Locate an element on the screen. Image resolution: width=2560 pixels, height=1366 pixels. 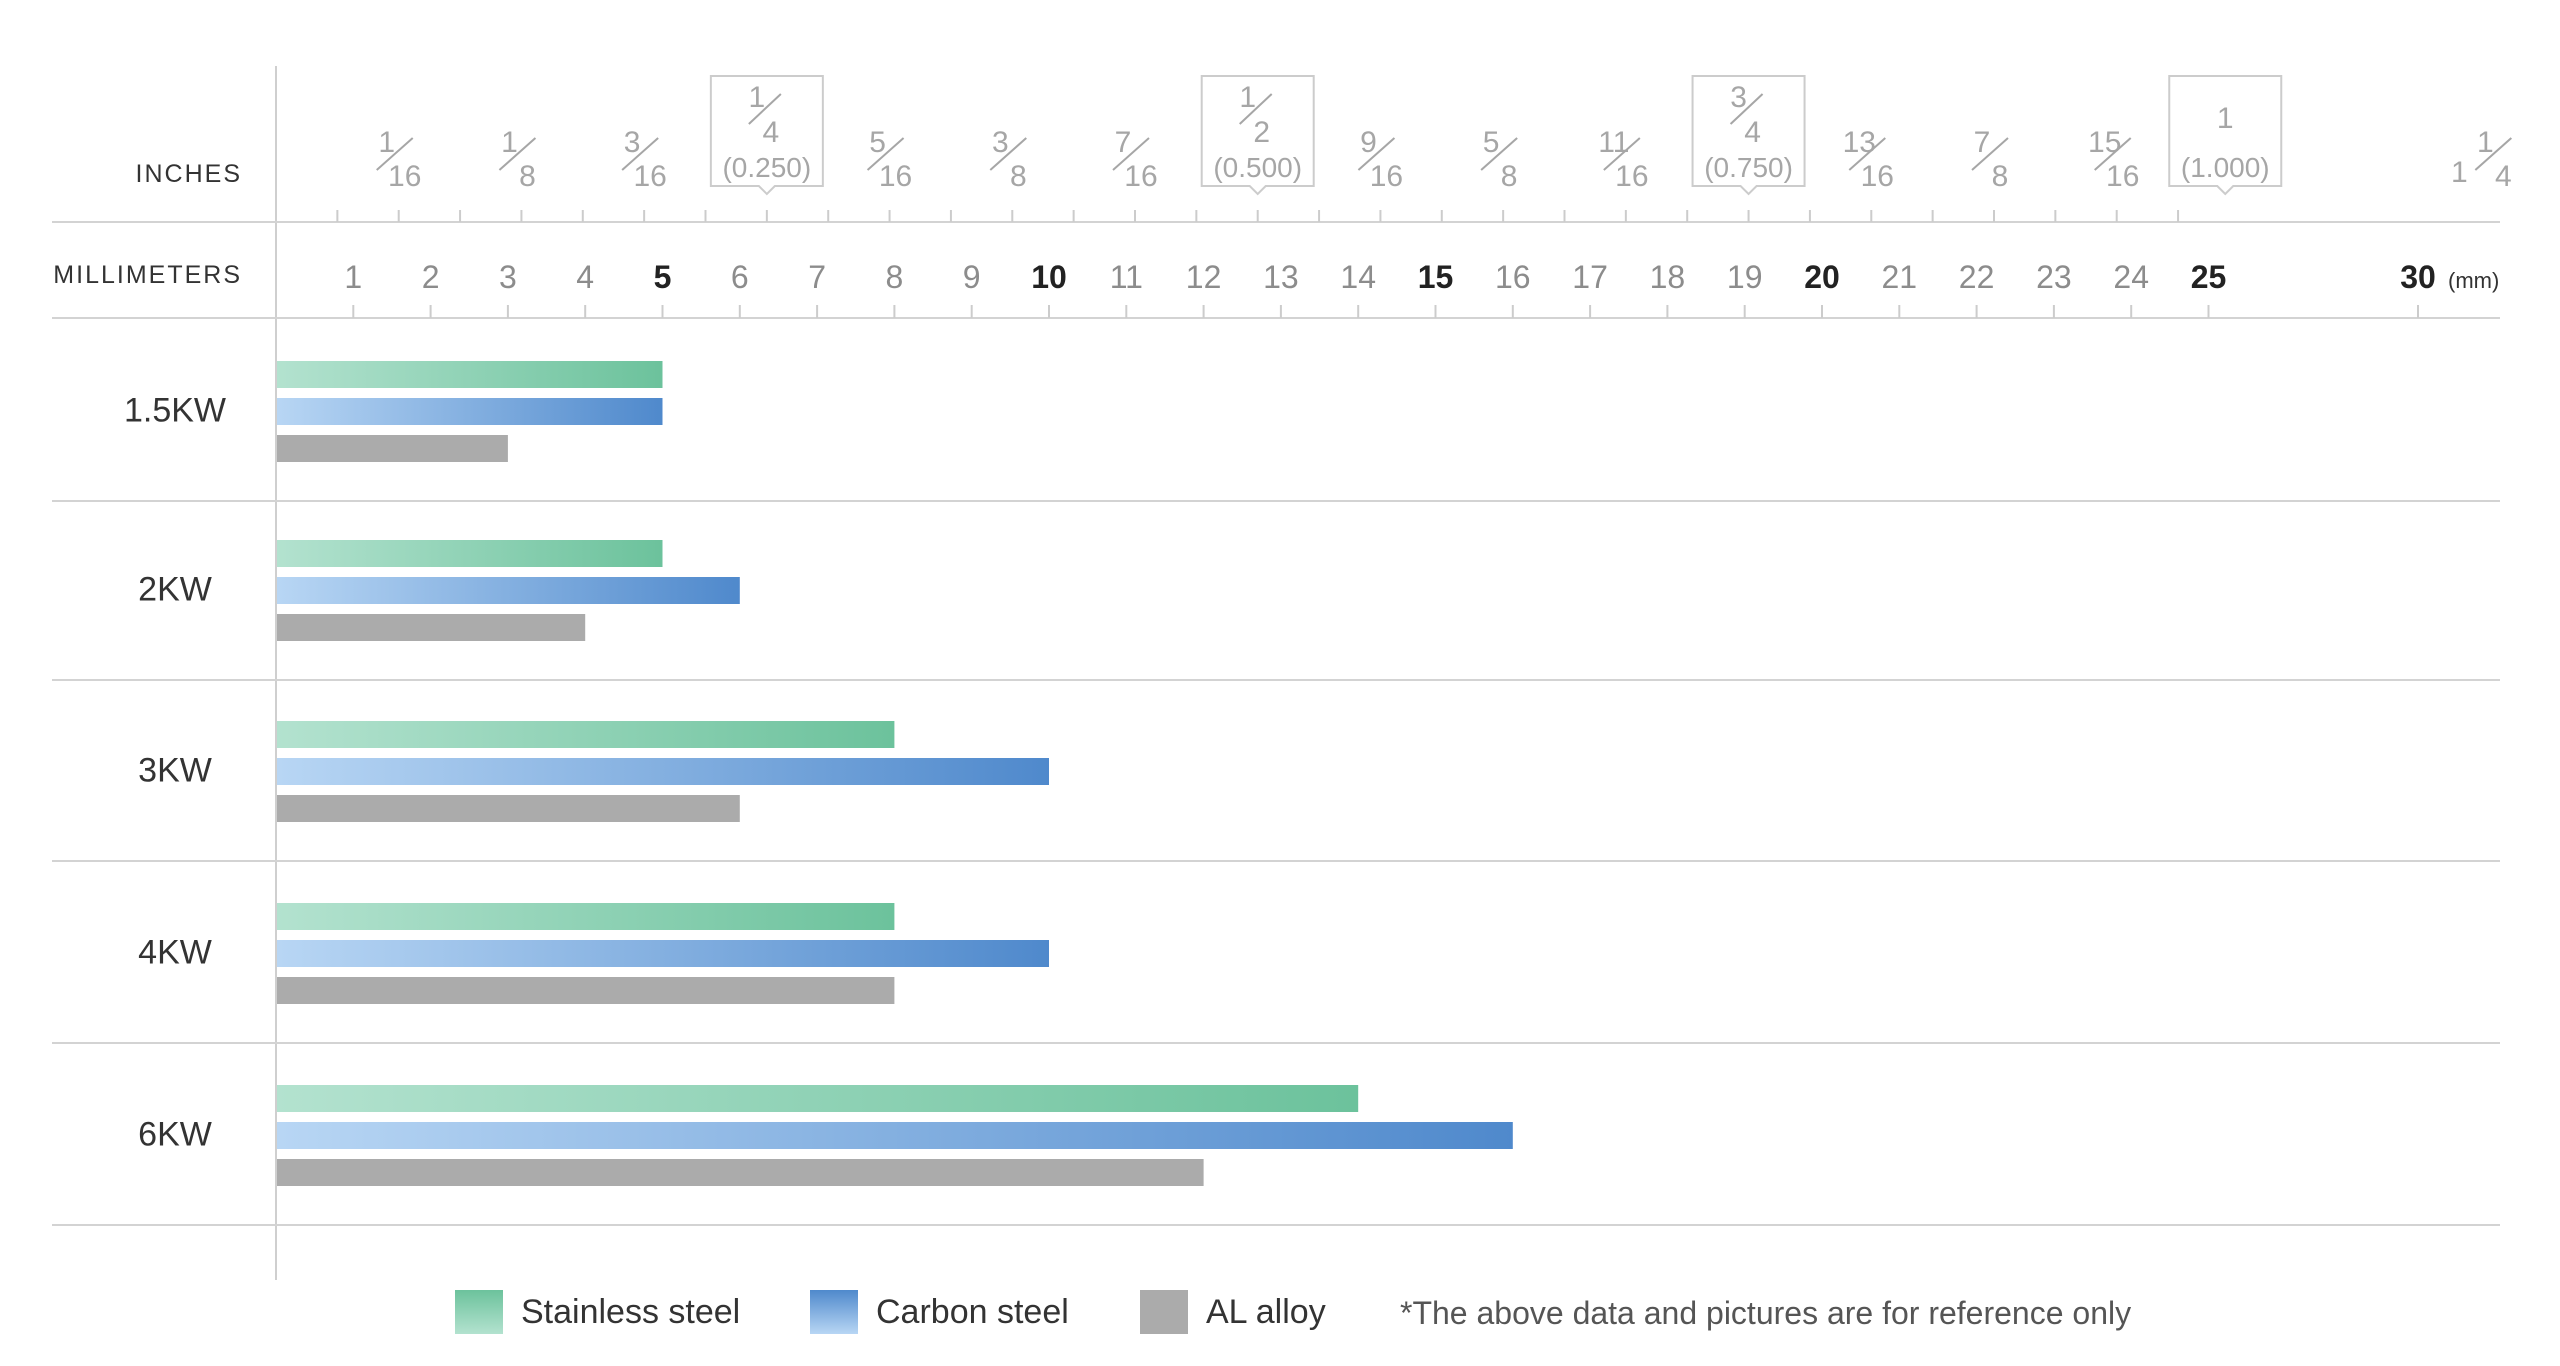
x-tick-label: 24 is located at coordinates (2131, 277).